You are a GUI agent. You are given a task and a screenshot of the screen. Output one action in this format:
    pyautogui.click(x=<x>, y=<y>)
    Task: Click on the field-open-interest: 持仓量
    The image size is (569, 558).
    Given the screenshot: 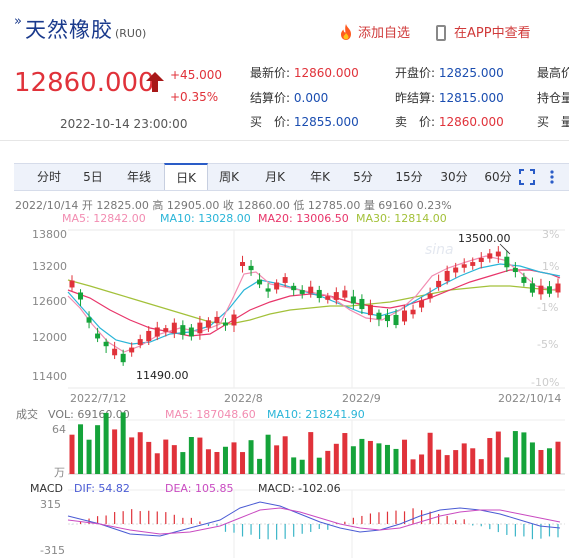 What is the action you would take?
    pyautogui.click(x=553, y=98)
    